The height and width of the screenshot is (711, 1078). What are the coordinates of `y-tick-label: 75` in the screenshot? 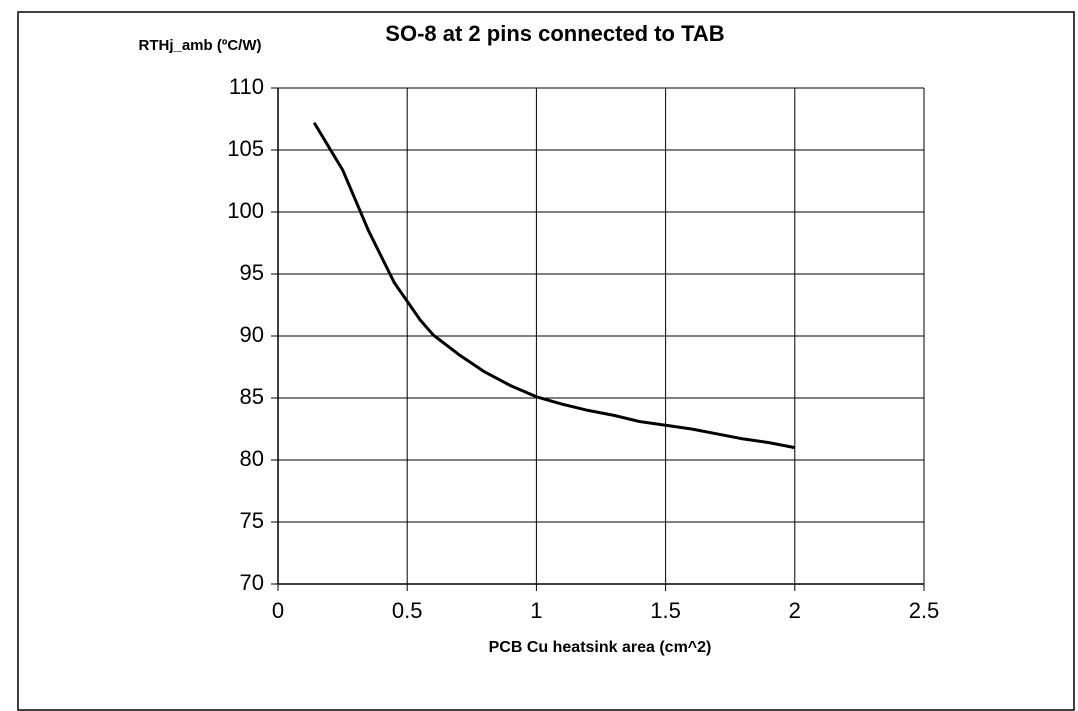 It's located at (252, 520).